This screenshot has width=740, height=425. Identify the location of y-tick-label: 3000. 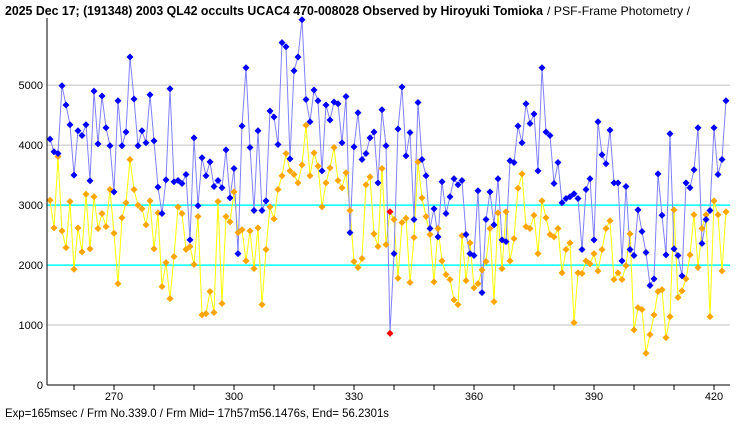
(31, 206).